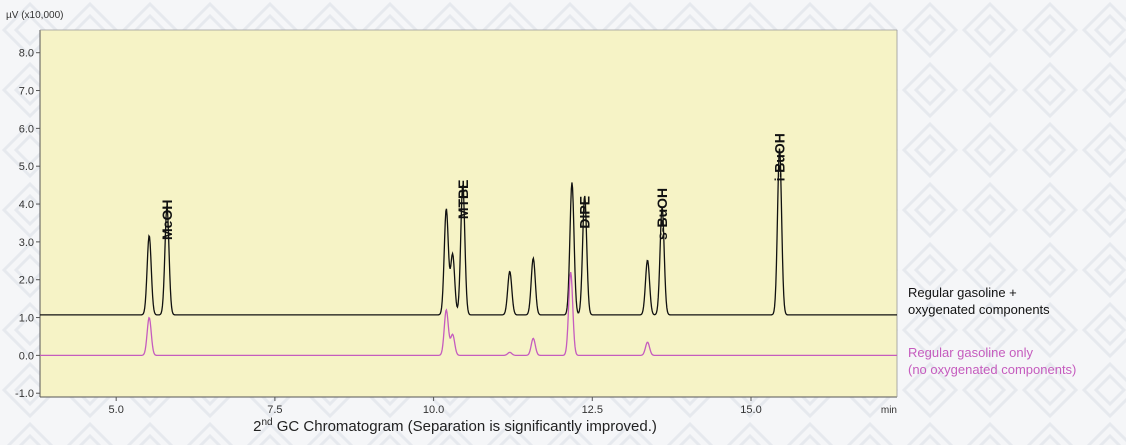  What do you see at coordinates (433, 410) in the screenshot?
I see `x-tick-label: 10.0` at bounding box center [433, 410].